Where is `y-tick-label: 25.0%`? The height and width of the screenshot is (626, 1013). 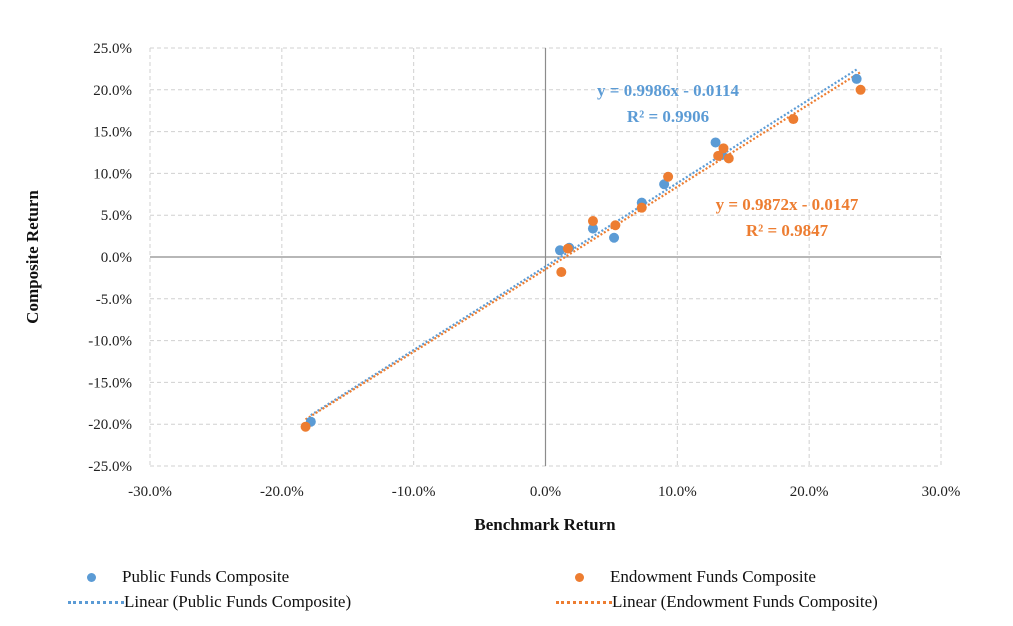
y-tick-label: 25.0% is located at coordinates (112, 49).